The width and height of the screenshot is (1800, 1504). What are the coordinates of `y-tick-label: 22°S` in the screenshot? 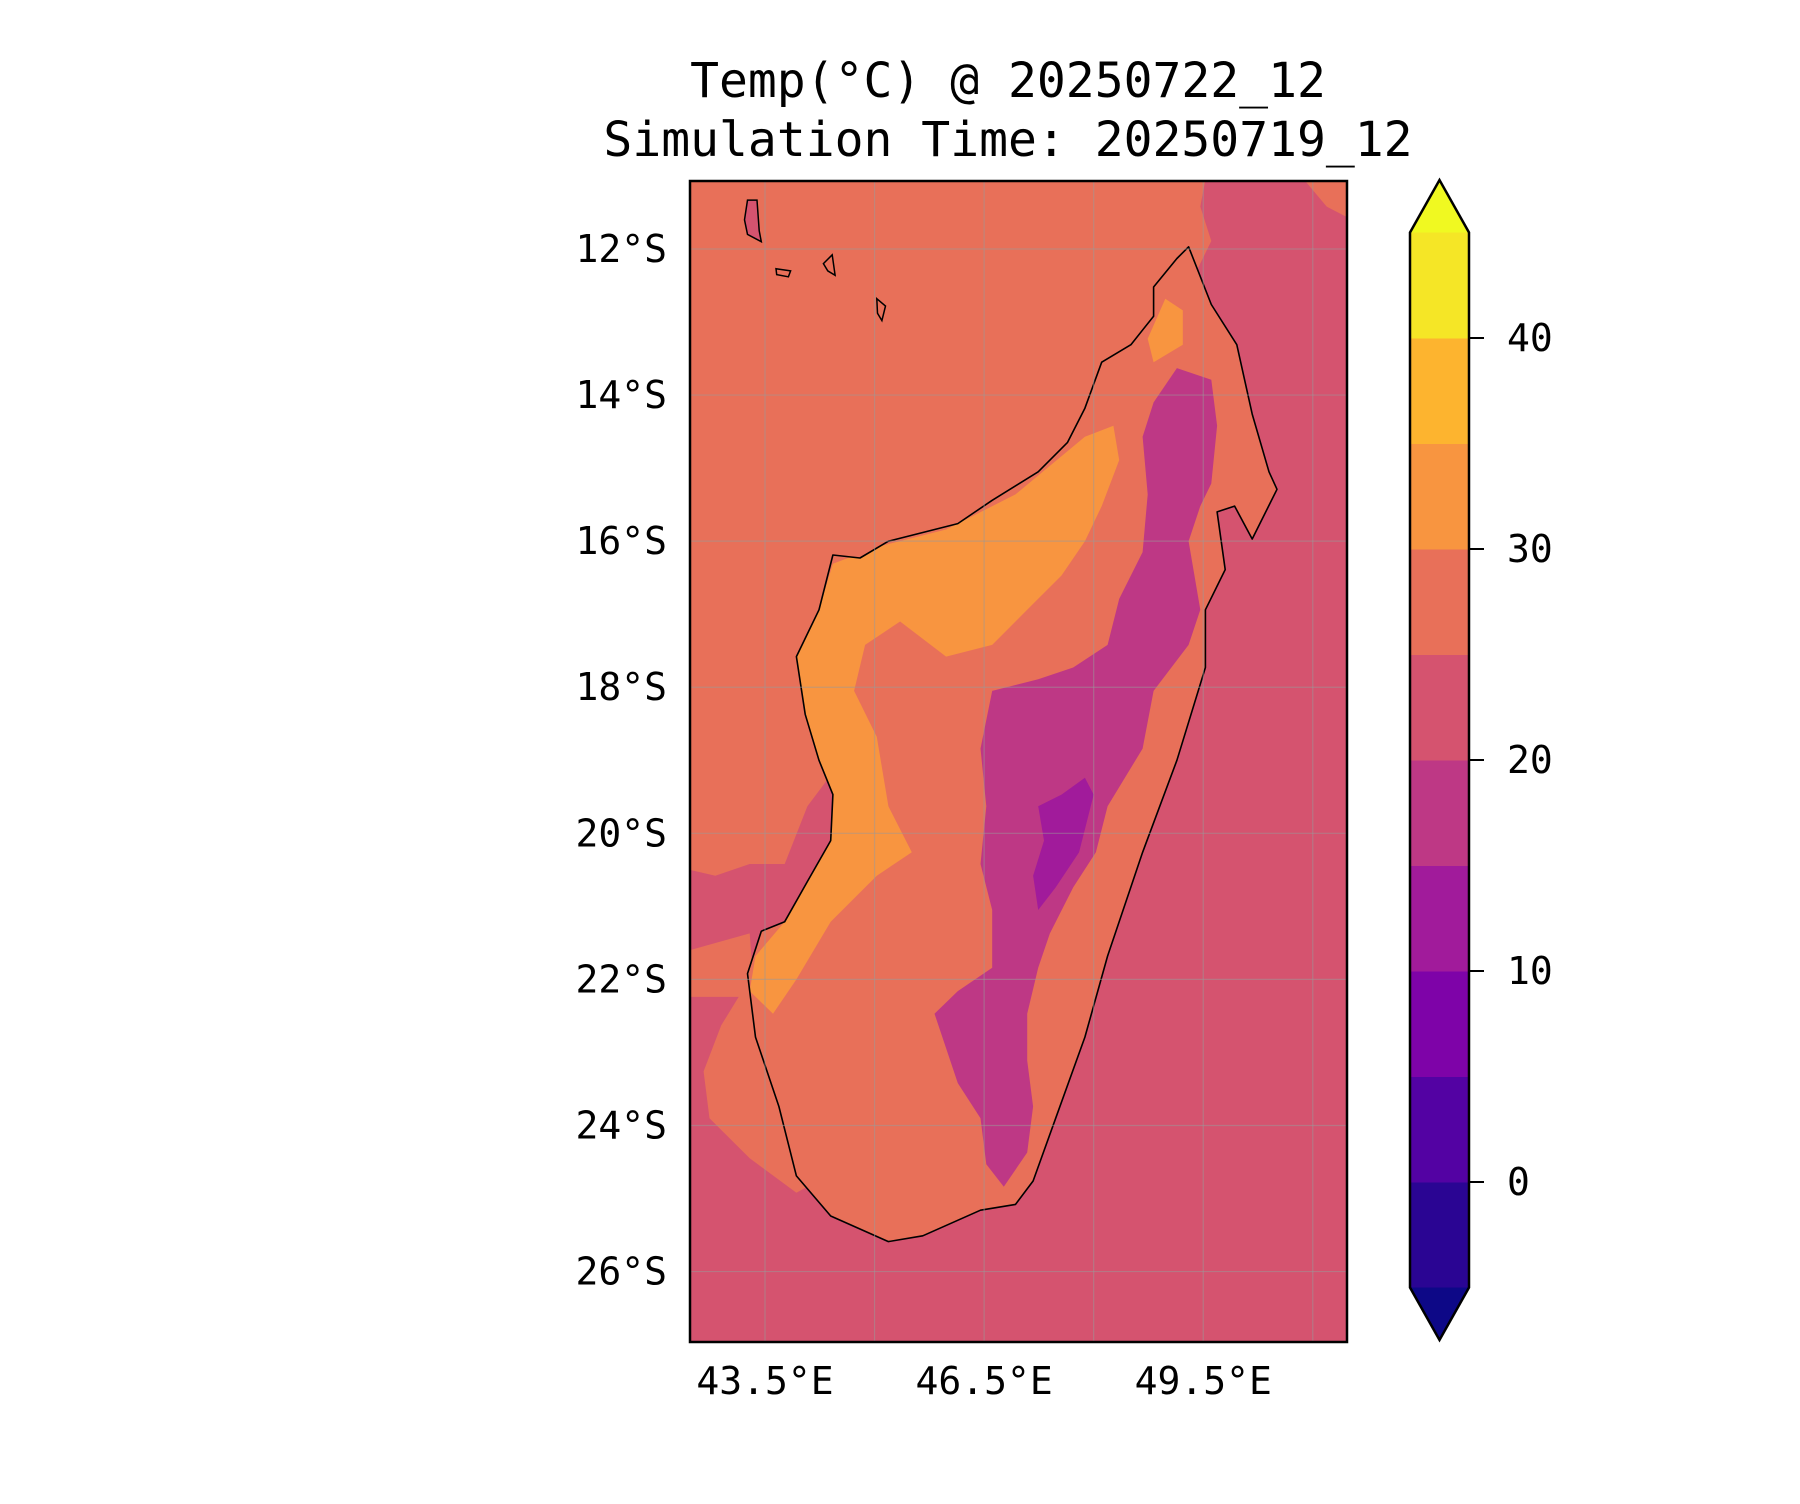 It's located at (621, 979).